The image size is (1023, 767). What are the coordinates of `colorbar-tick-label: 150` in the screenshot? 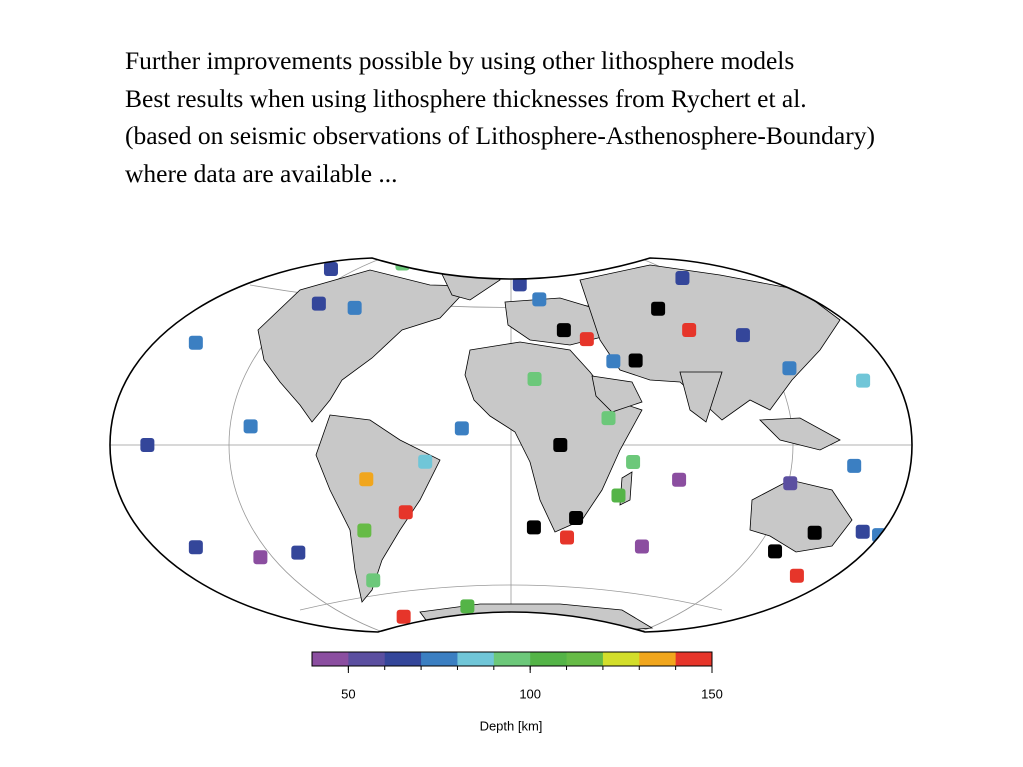 It's located at (712, 693).